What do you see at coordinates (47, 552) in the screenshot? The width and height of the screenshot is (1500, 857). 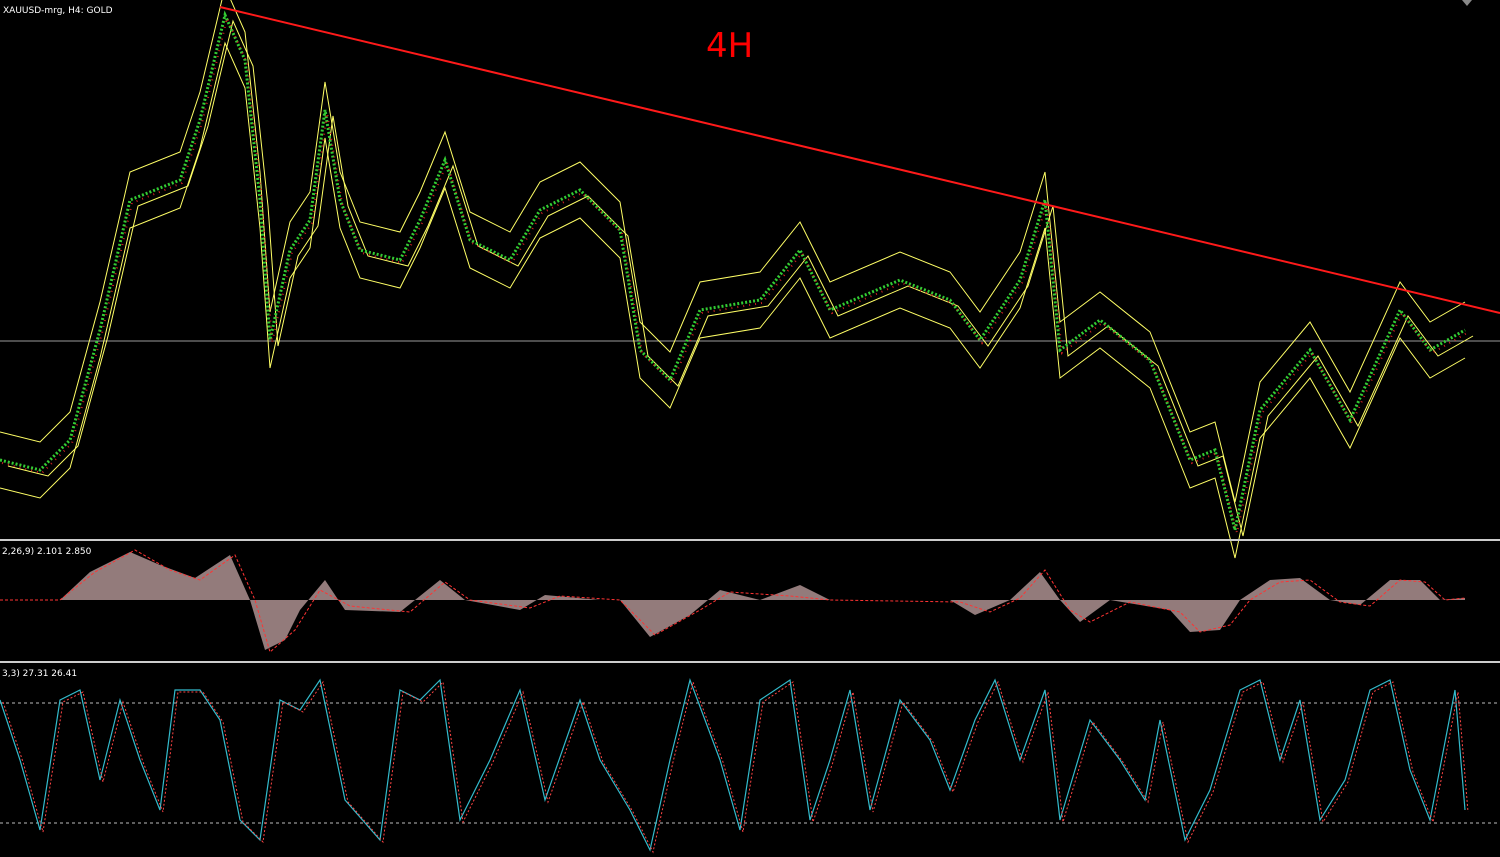 I see `macd-label: 2,26,9) 2.101 2.850` at bounding box center [47, 552].